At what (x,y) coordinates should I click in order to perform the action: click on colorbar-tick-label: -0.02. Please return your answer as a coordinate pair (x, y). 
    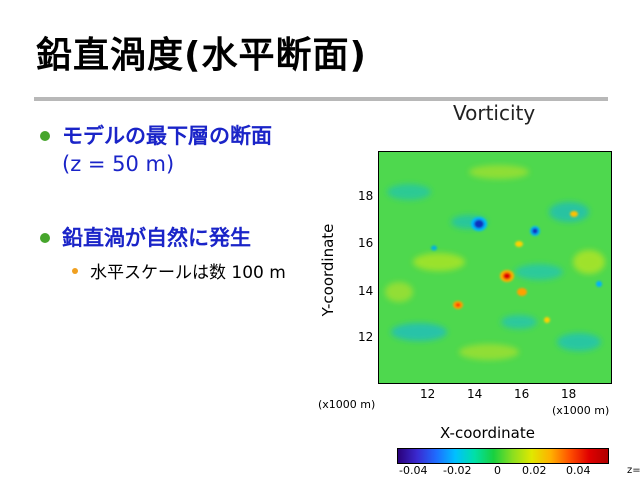
    Looking at the image, I should click on (457, 470).